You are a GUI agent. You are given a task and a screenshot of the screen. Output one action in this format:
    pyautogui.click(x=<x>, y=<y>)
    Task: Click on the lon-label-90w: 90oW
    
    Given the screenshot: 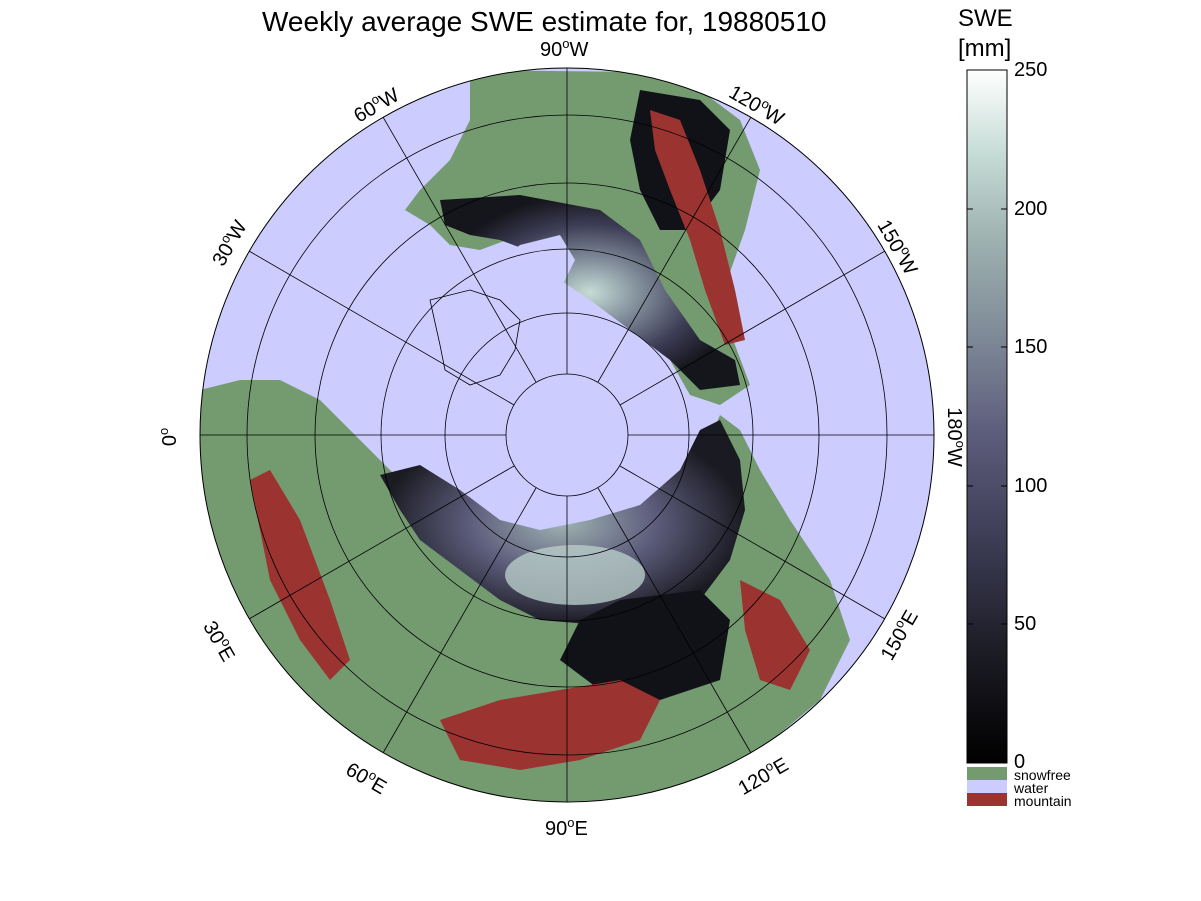 What is the action you would take?
    pyautogui.click(x=564, y=48)
    